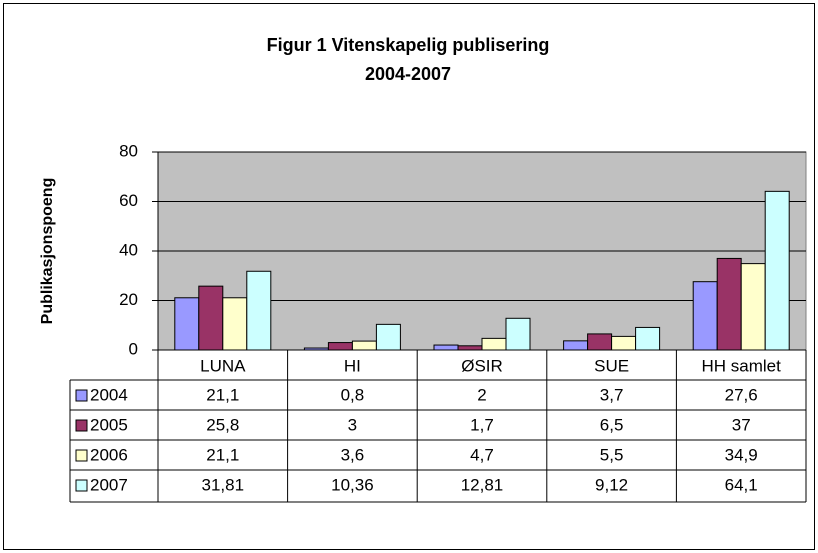 This screenshot has width=818, height=553. What do you see at coordinates (352, 484) in the screenshot?
I see `table-value: 10,36` at bounding box center [352, 484].